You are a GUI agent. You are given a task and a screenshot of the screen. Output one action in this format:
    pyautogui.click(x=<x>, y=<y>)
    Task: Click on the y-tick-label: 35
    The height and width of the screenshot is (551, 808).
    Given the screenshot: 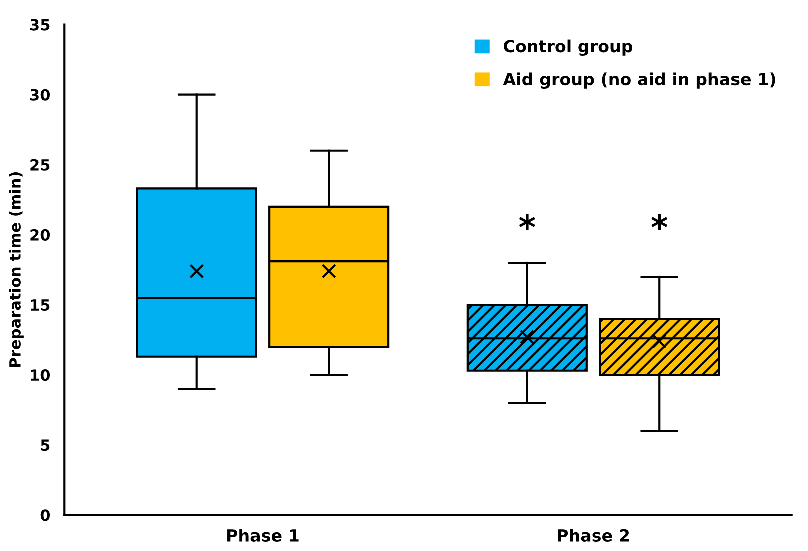 What is the action you would take?
    pyautogui.click(x=40, y=25)
    